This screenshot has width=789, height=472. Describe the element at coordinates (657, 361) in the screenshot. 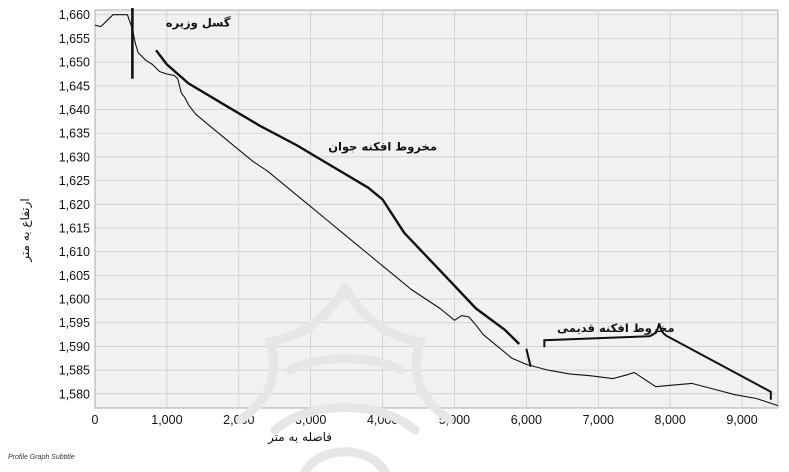

I see `old-fan-bracket` at that location.